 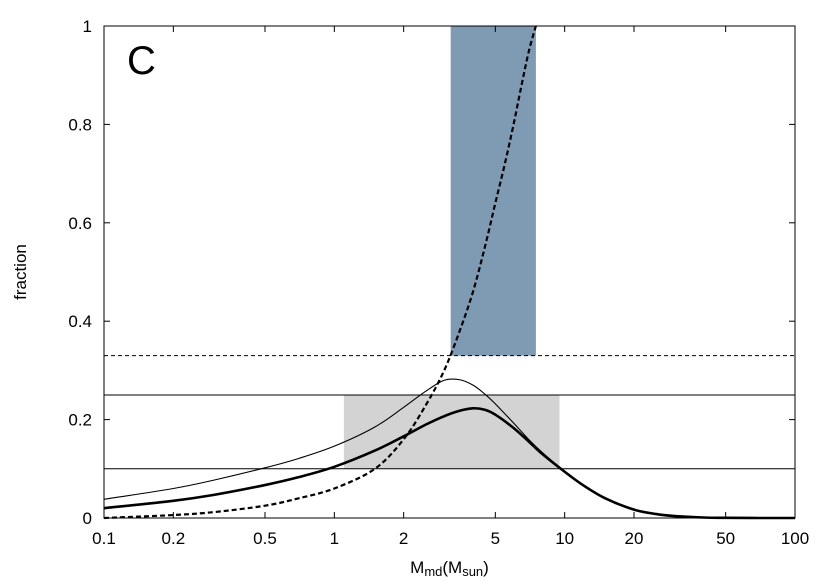 What do you see at coordinates (334, 439) in the screenshot?
I see `series-line-thin` at bounding box center [334, 439].